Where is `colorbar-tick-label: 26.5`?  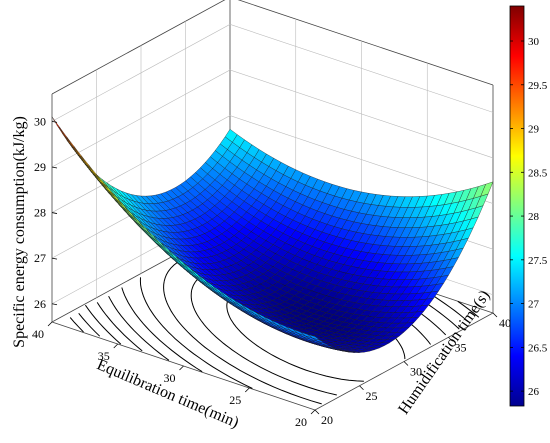 colorbar-tick-label: 26.5 is located at coordinates (538, 348).